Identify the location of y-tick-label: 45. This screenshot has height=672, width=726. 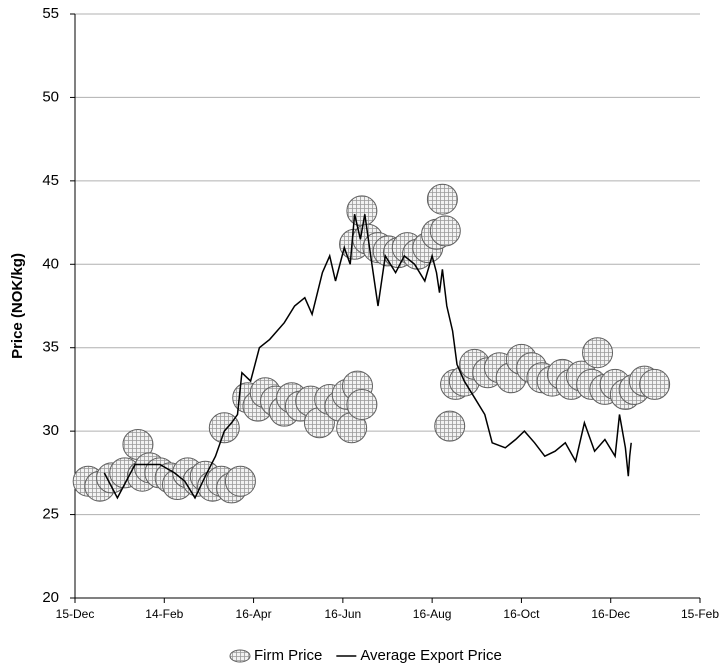
(50, 180).